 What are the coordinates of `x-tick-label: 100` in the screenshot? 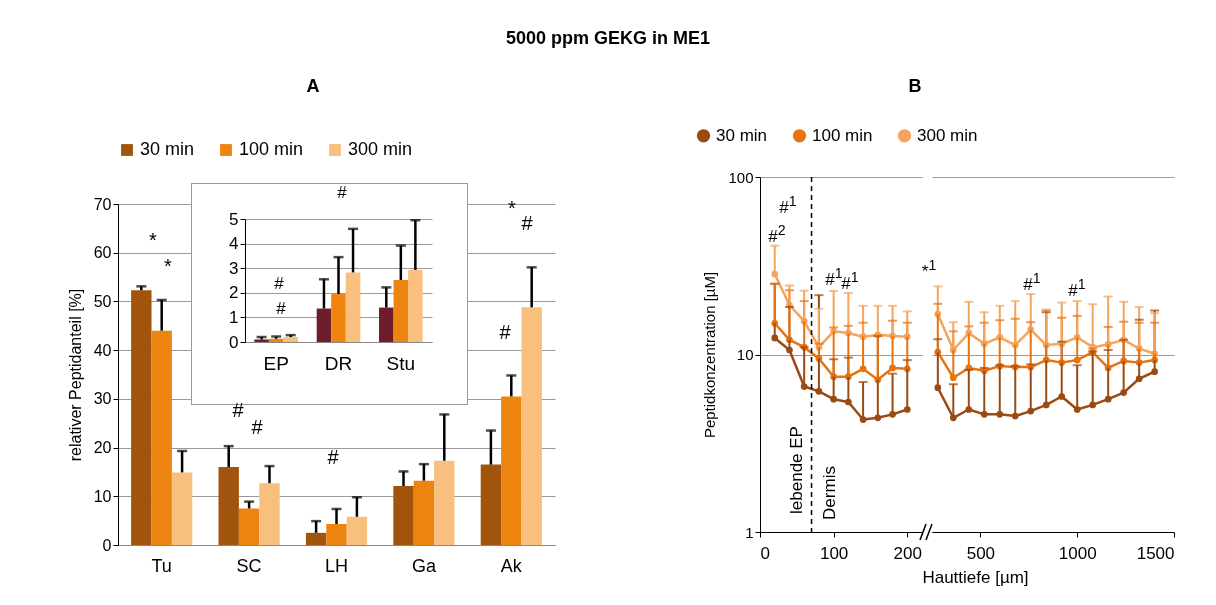 It's located at (834, 553).